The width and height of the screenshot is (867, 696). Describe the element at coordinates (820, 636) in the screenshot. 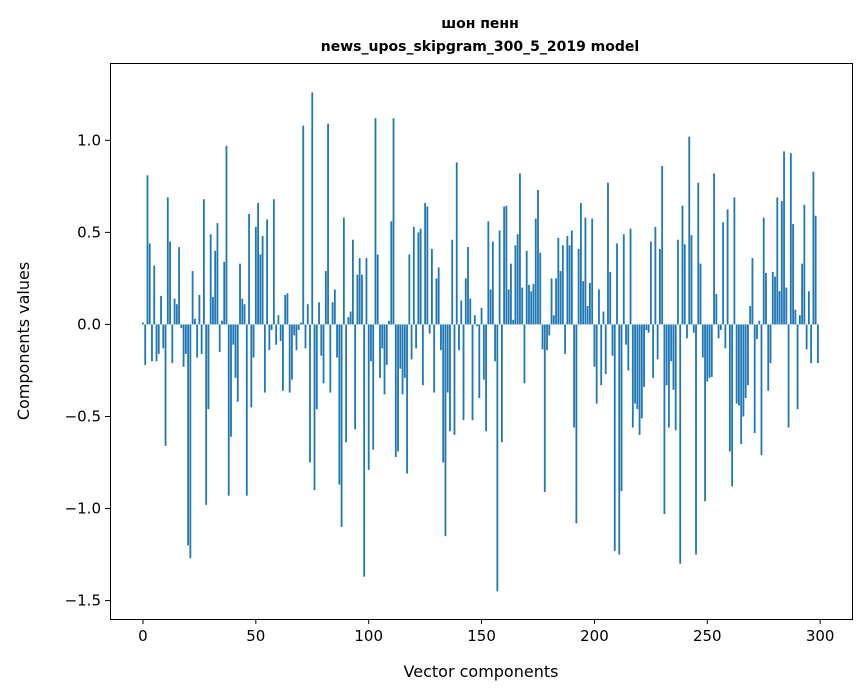

I see `x-tick-label: 300` at that location.